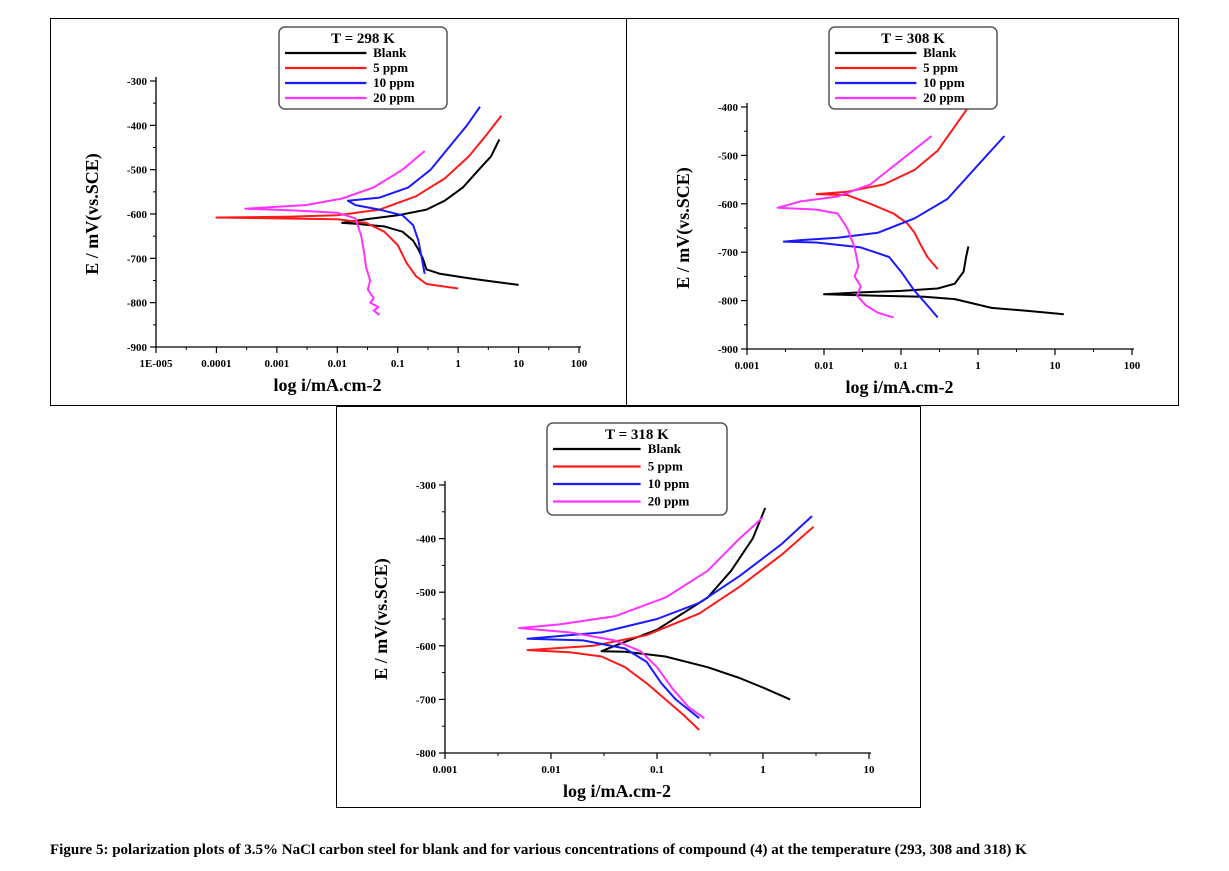 The width and height of the screenshot is (1229, 871). I want to click on legend-title: T = 298 K, so click(363, 39).